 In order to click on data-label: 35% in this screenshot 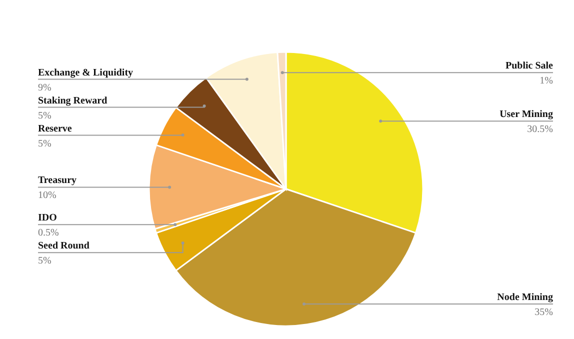, I will do `click(543, 312)`.